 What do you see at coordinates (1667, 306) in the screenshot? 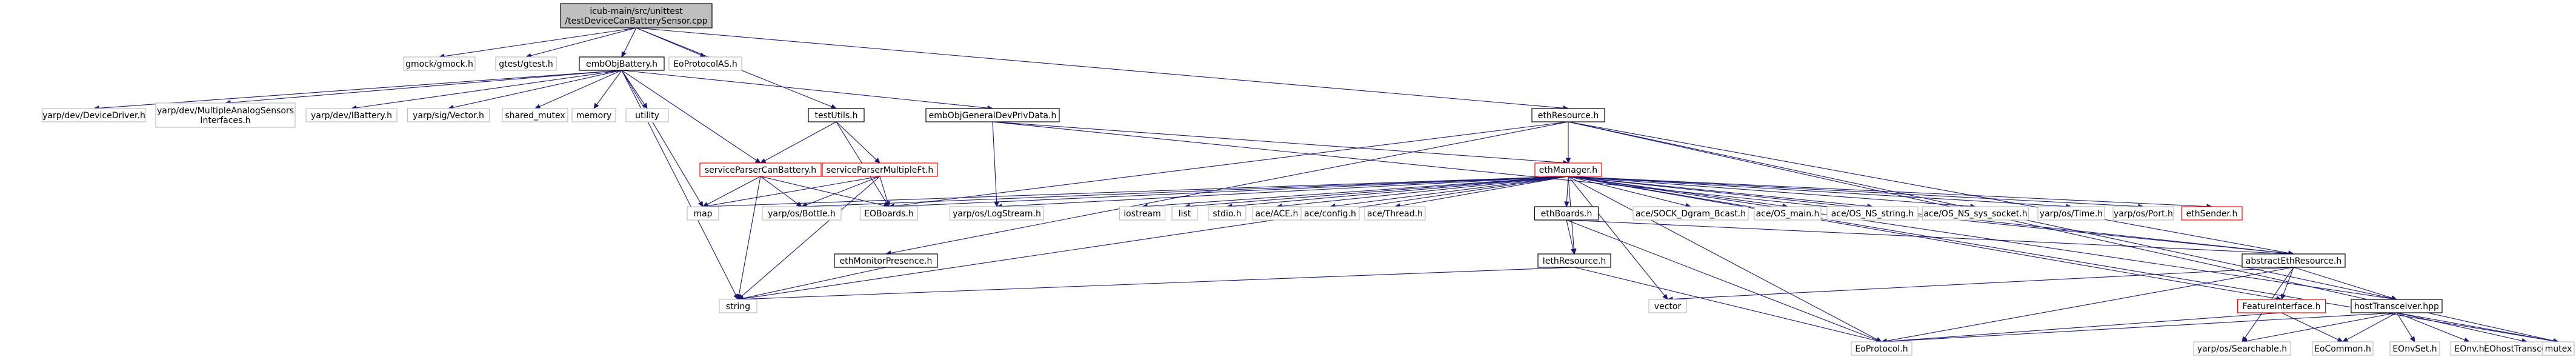
I see `node-vector: vector` at bounding box center [1667, 306].